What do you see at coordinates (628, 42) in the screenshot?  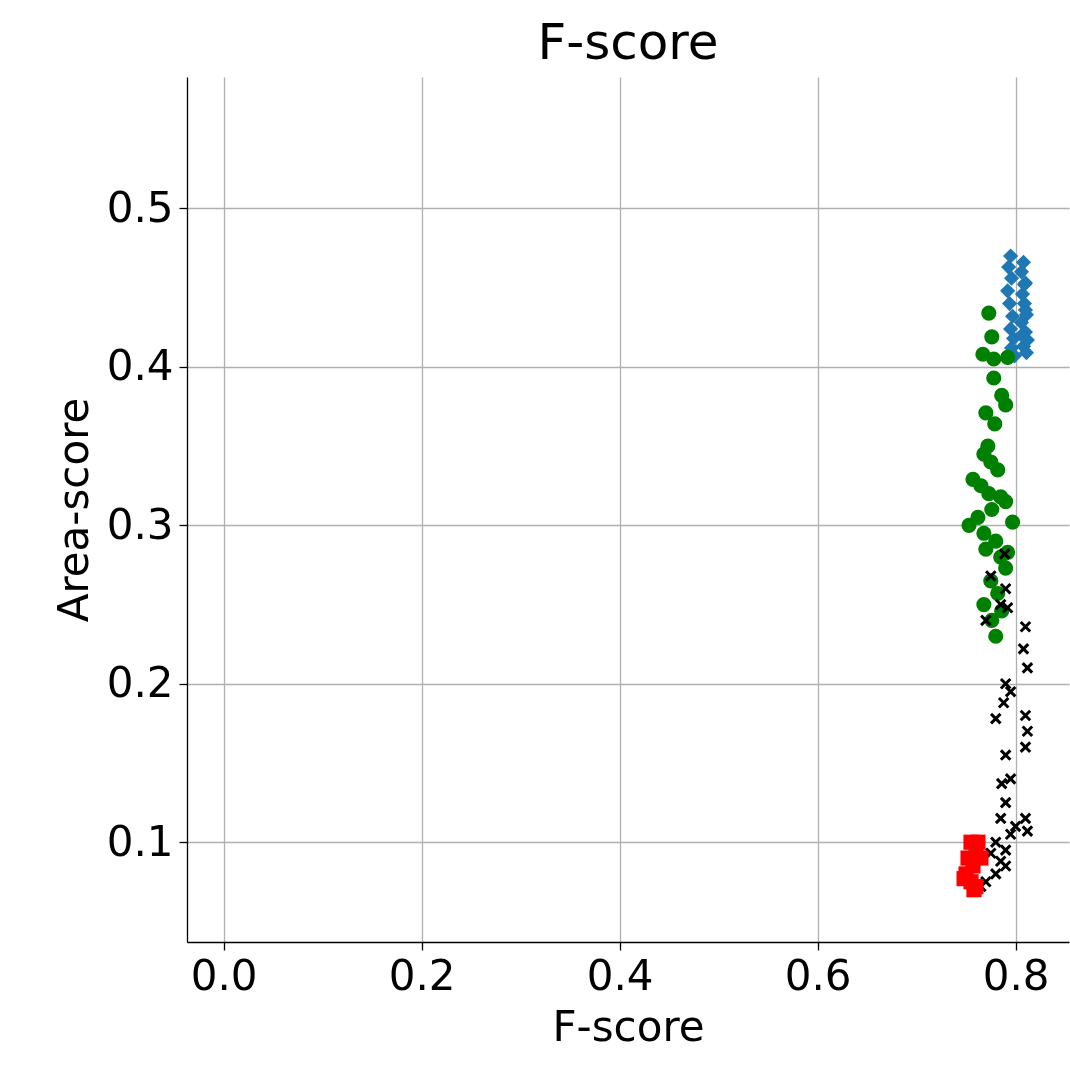 I see `chart-title: F-score` at bounding box center [628, 42].